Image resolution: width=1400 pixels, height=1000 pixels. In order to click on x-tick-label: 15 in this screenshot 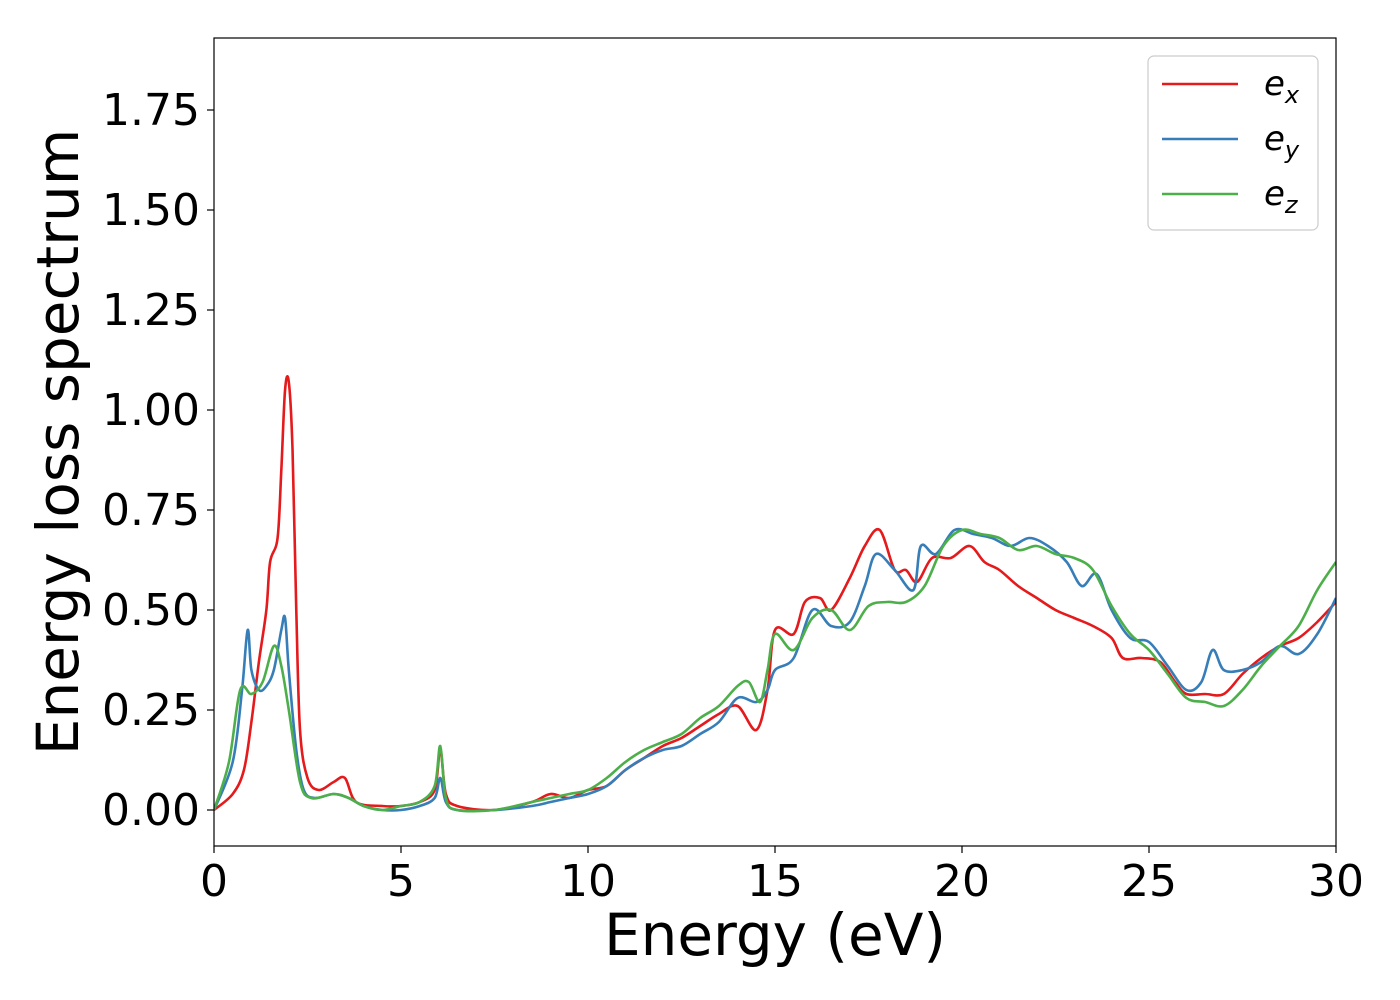, I will do `click(775, 881)`.